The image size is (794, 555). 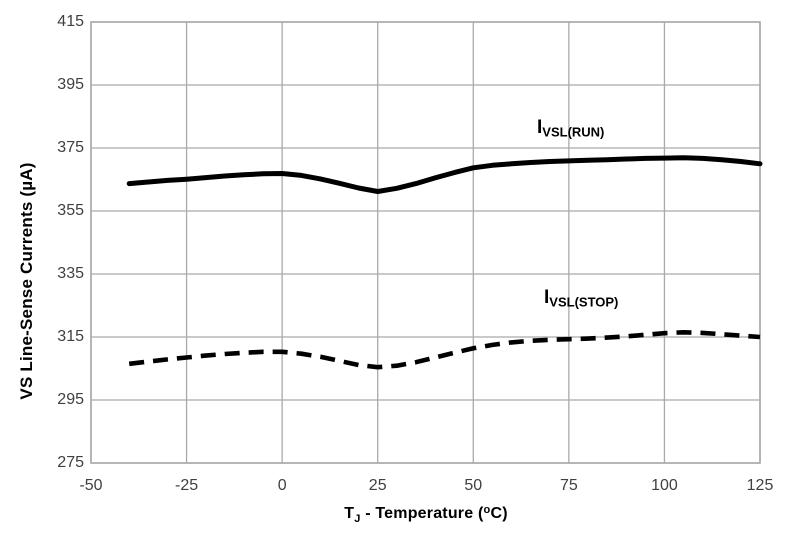 I want to click on series-label-stop: IVSL(STOP), so click(x=581, y=298).